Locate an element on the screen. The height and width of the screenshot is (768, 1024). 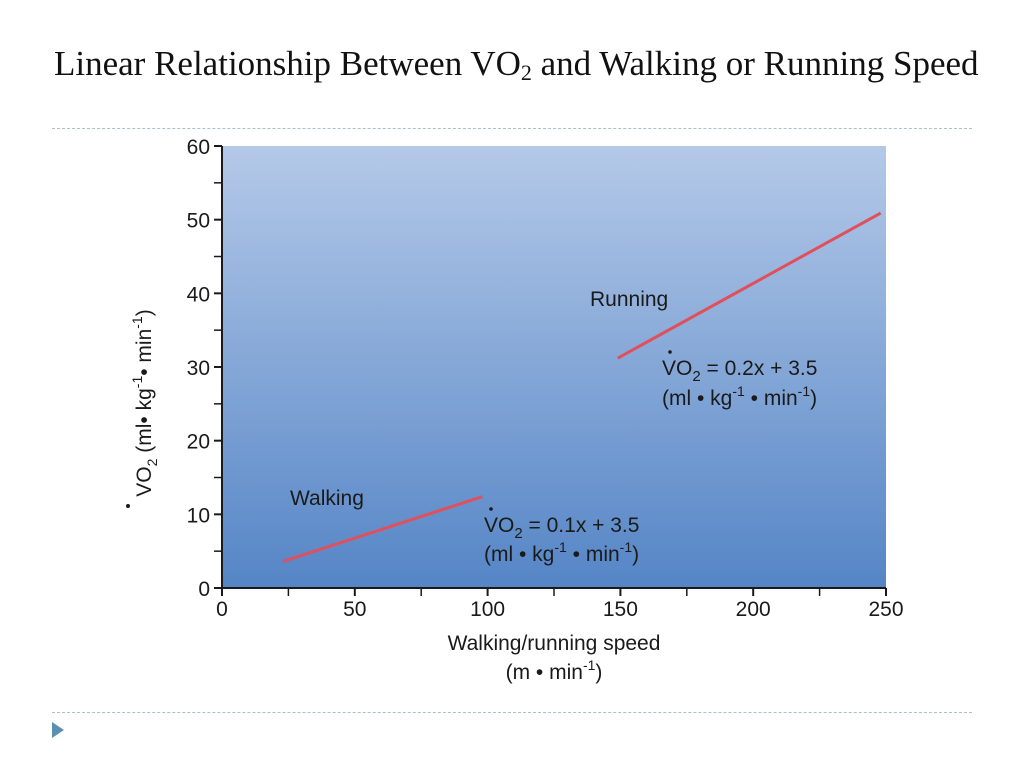
x-tick-label: 150 is located at coordinates (620, 609).